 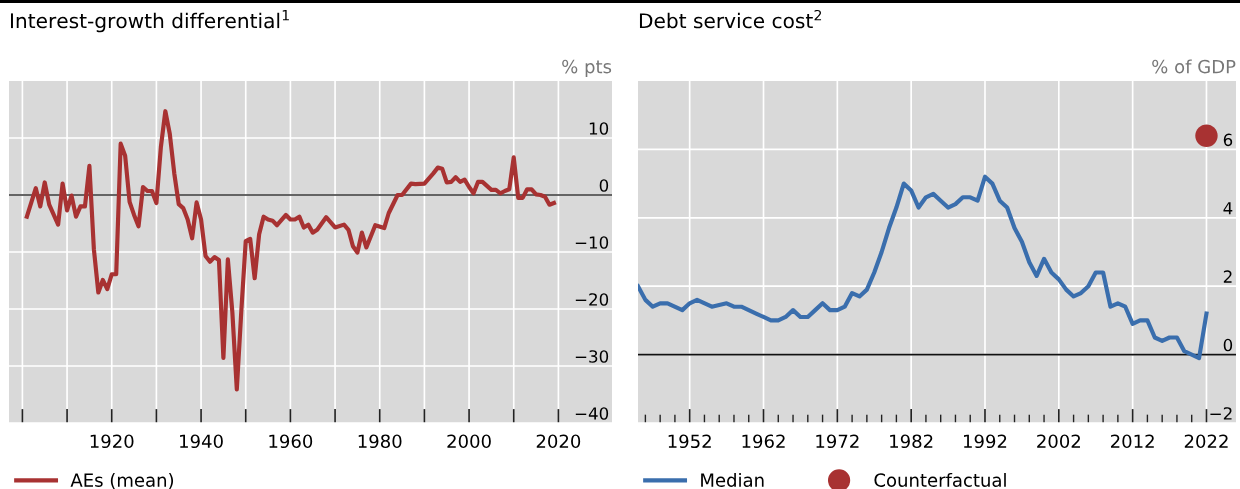 What do you see at coordinates (469, 441) in the screenshot?
I see `x-tick-label: 2000` at bounding box center [469, 441].